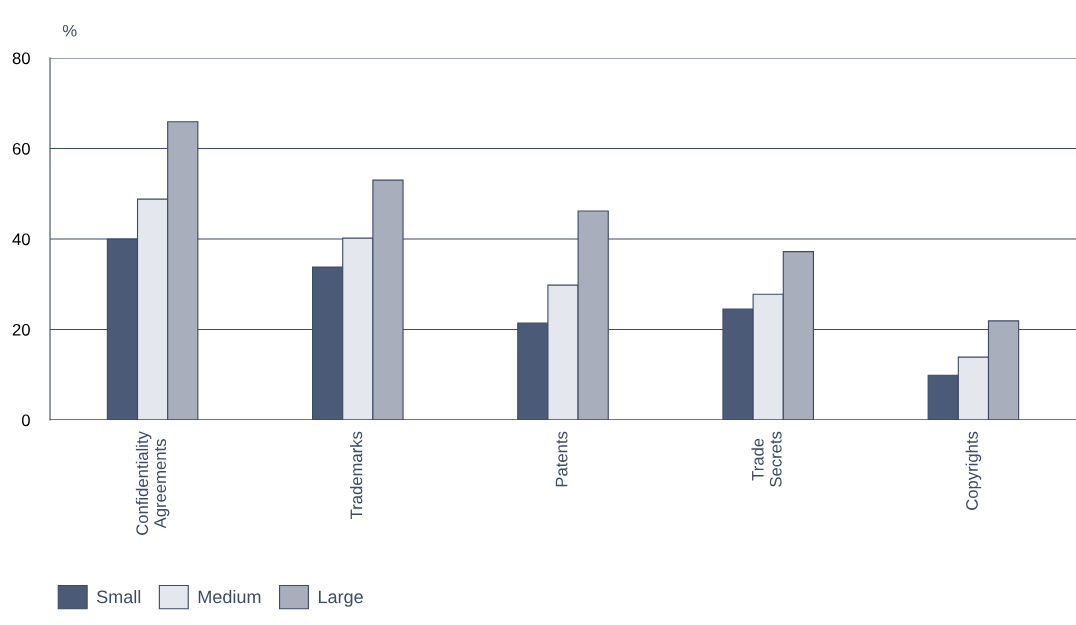  What do you see at coordinates (229, 596) in the screenshot?
I see `legend-label: Medium` at bounding box center [229, 596].